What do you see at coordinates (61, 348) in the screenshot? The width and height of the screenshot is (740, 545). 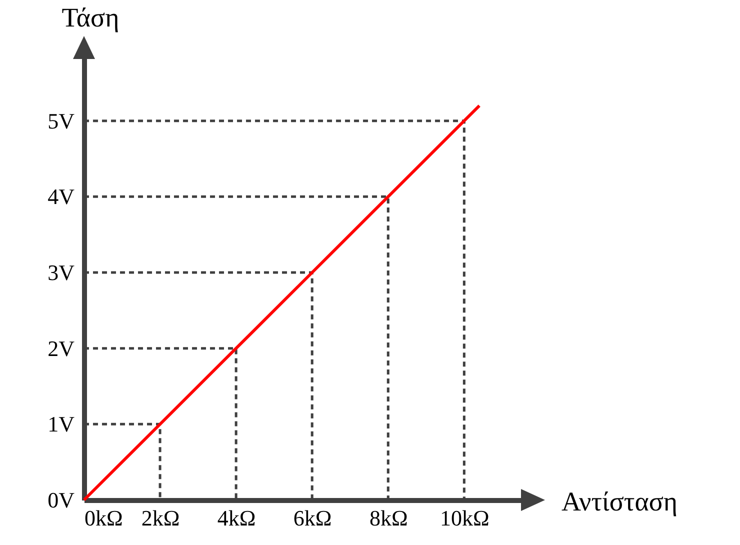 I see `y-tick-label: 2V` at bounding box center [61, 348].